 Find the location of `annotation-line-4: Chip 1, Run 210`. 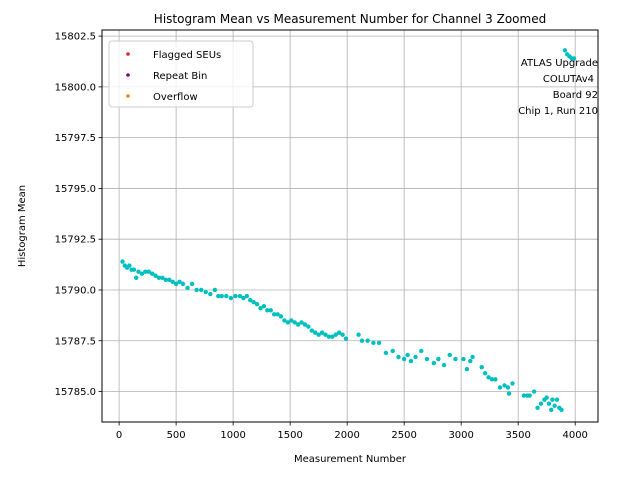

annotation-line-4: Chip 1, Run 210 is located at coordinates (558, 111).